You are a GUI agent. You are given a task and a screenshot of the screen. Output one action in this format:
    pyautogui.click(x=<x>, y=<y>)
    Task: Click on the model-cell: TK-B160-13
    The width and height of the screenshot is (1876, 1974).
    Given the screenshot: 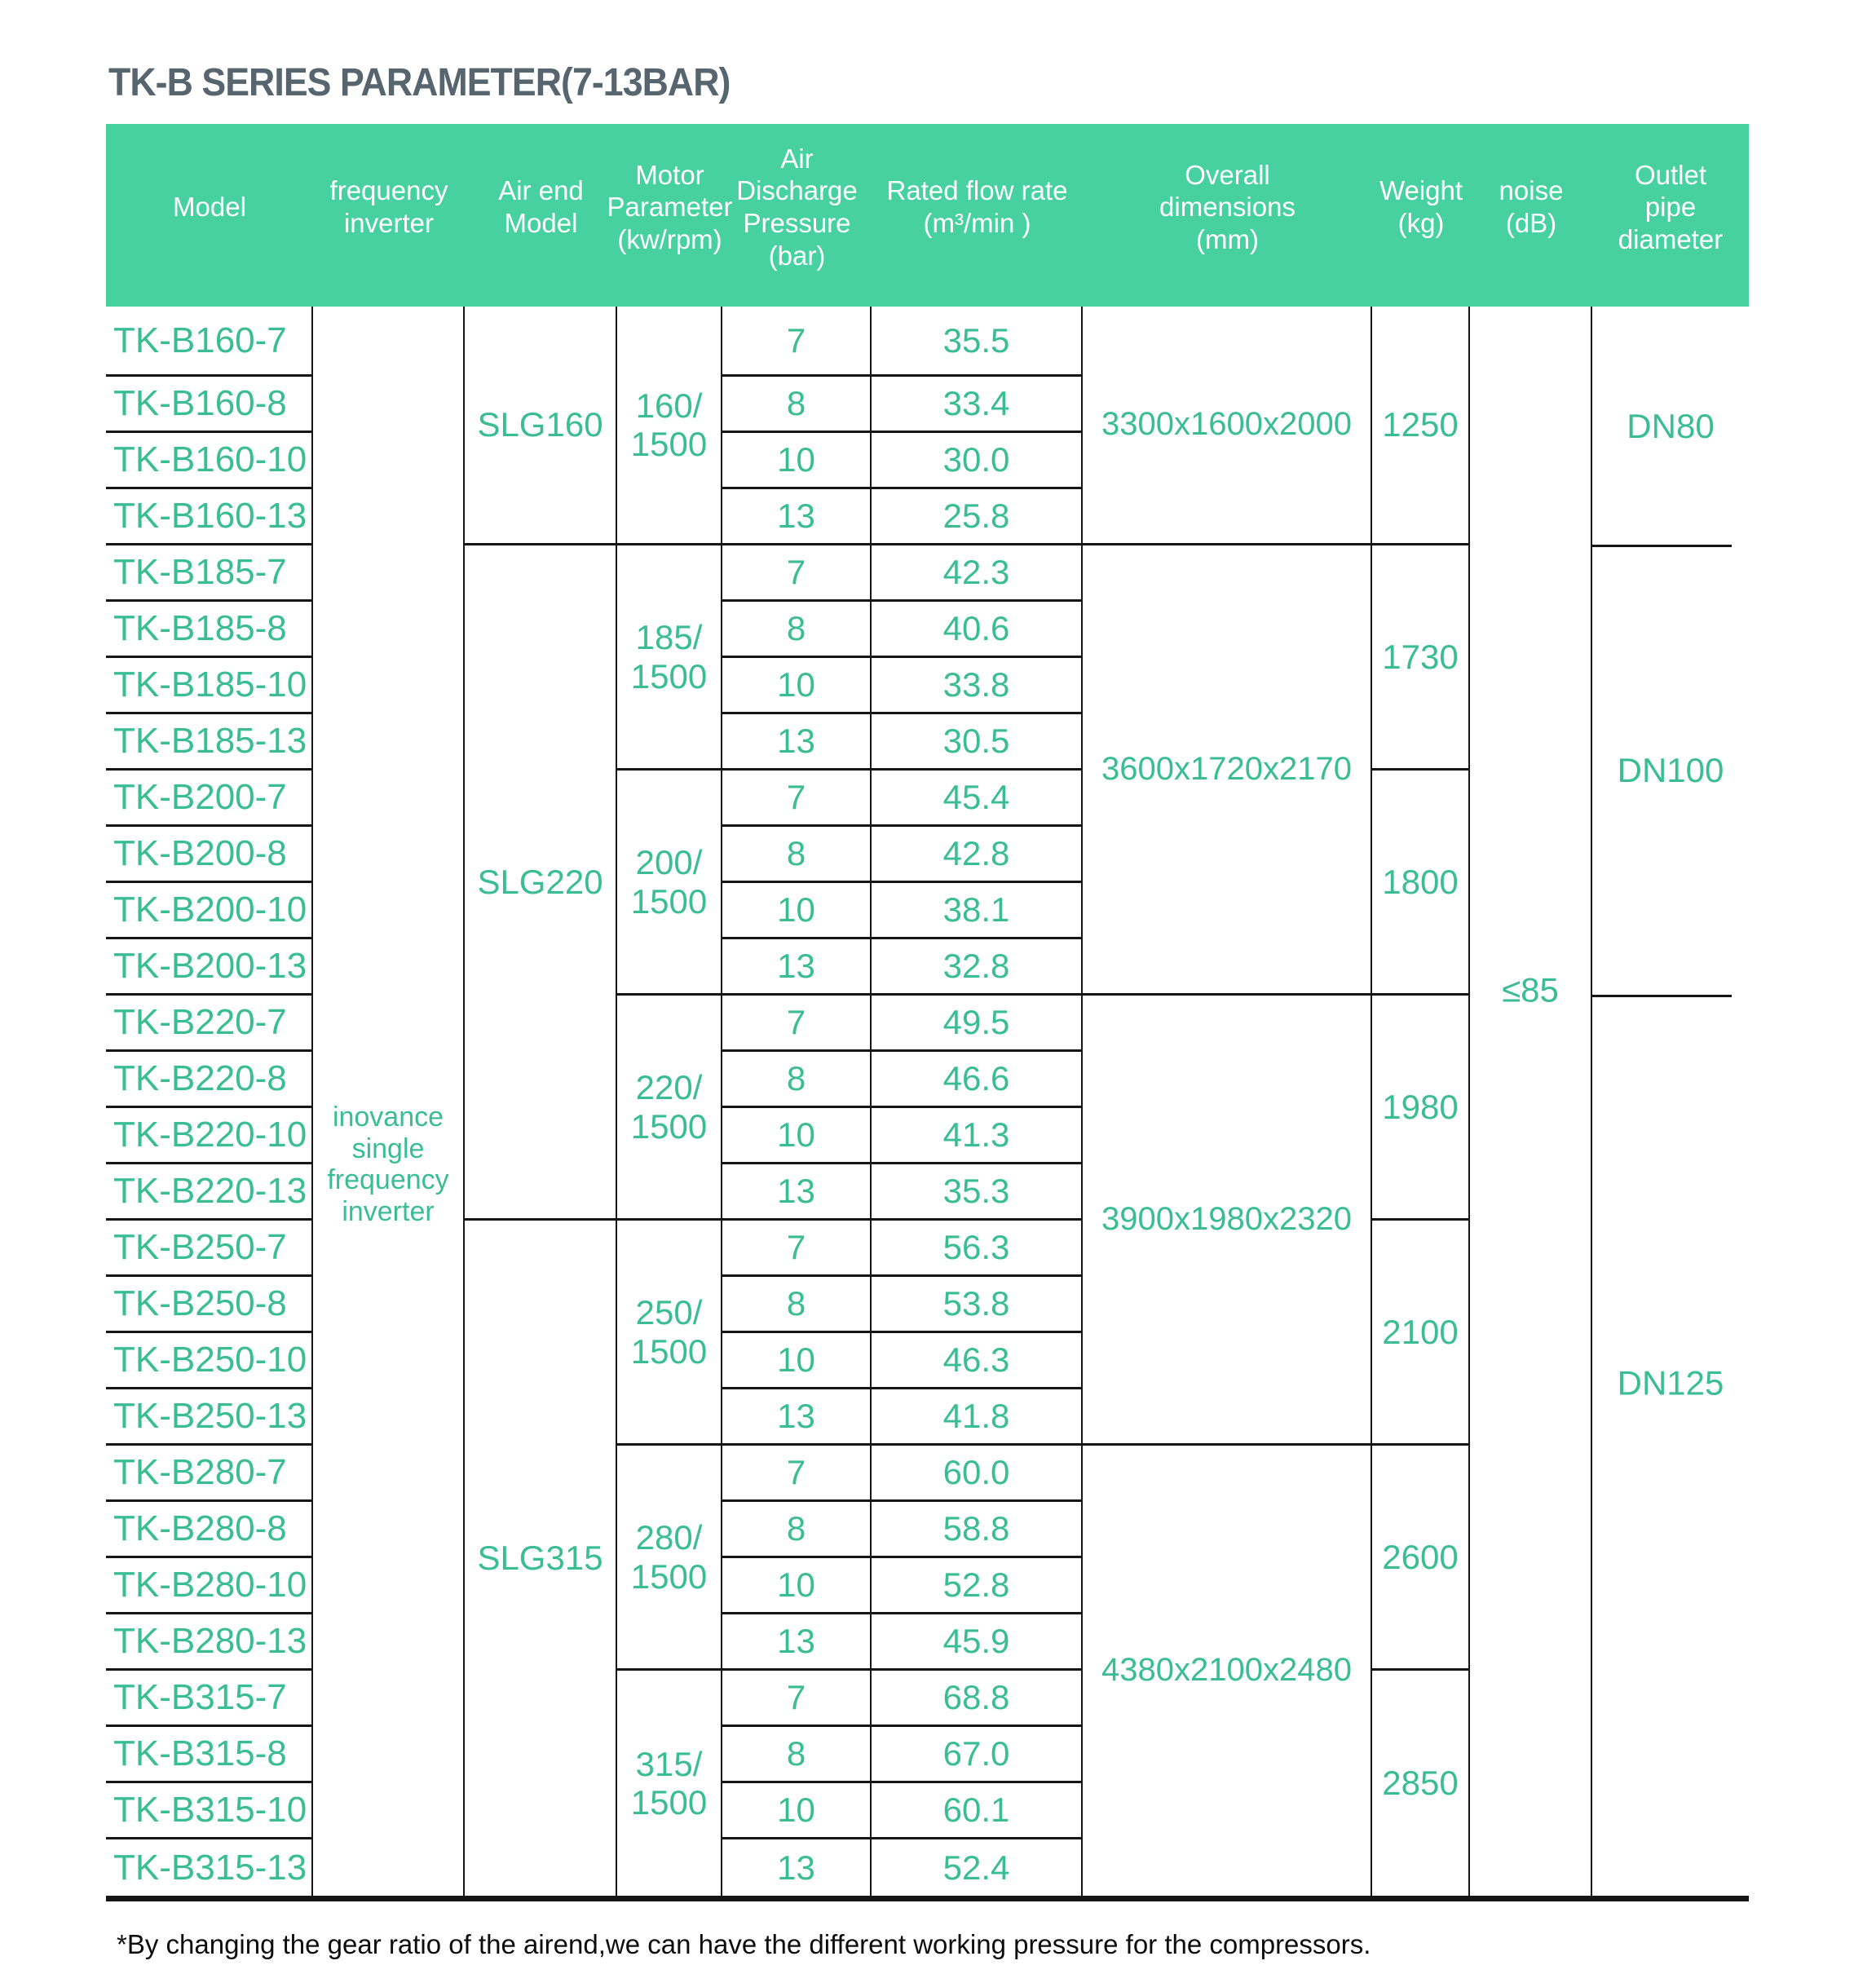 What is the action you would take?
    pyautogui.click(x=209, y=517)
    